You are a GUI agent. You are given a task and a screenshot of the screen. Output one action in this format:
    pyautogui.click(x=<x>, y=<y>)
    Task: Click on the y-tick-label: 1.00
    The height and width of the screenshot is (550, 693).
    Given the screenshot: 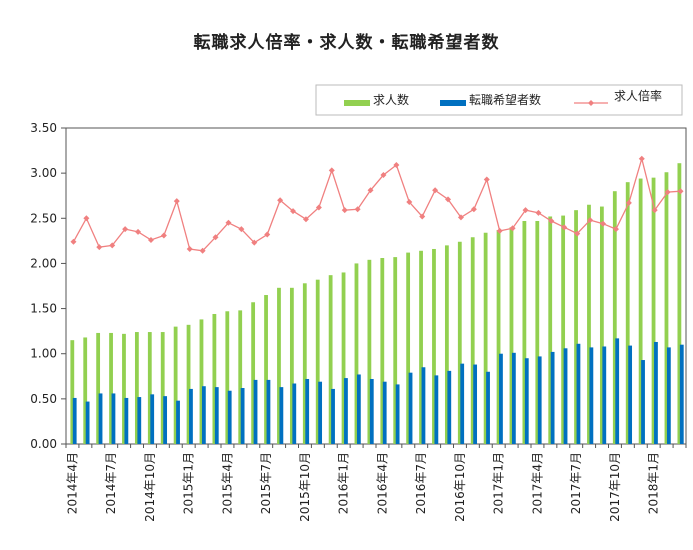 What is the action you would take?
    pyautogui.click(x=43, y=354)
    